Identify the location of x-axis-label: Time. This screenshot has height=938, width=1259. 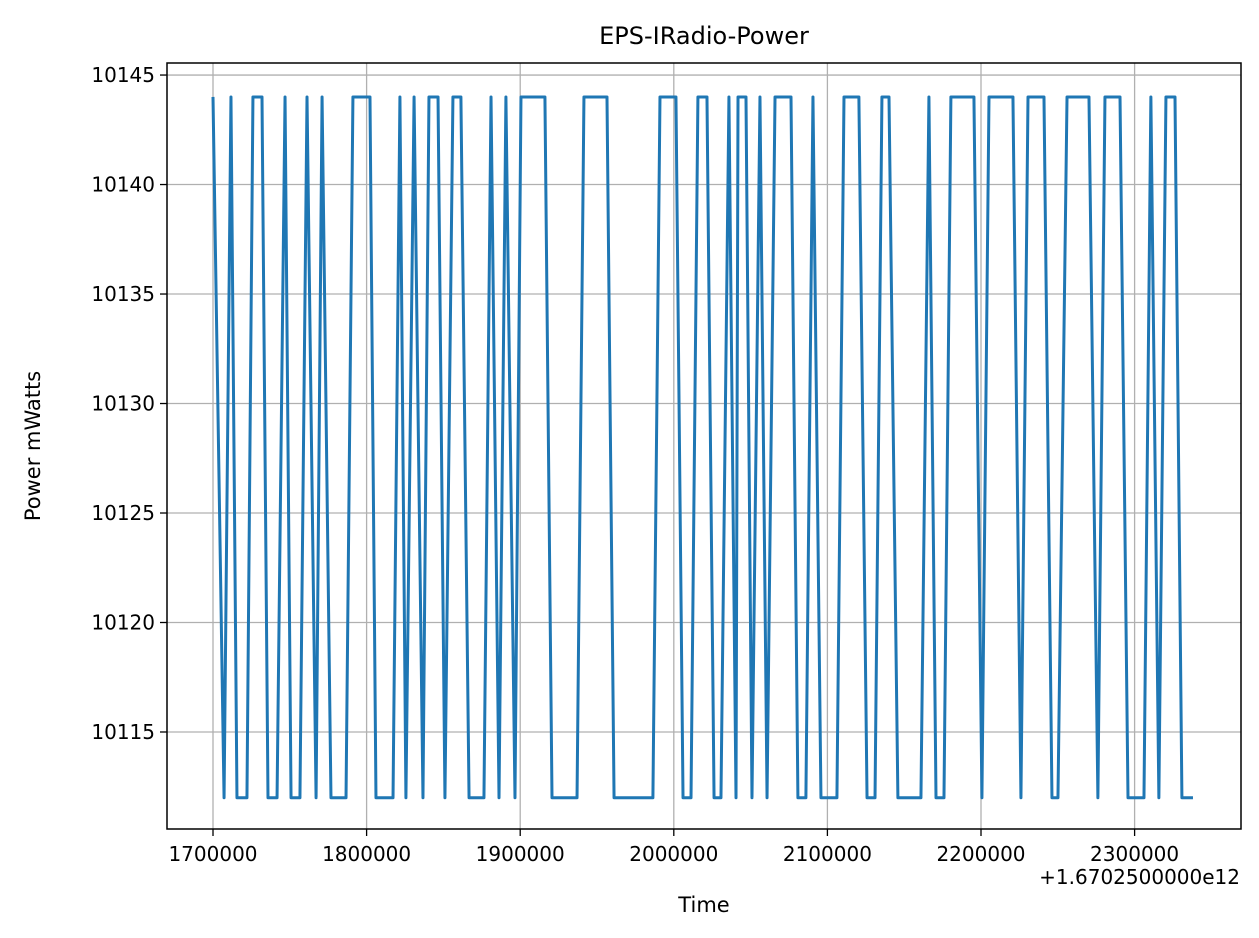
(703, 905).